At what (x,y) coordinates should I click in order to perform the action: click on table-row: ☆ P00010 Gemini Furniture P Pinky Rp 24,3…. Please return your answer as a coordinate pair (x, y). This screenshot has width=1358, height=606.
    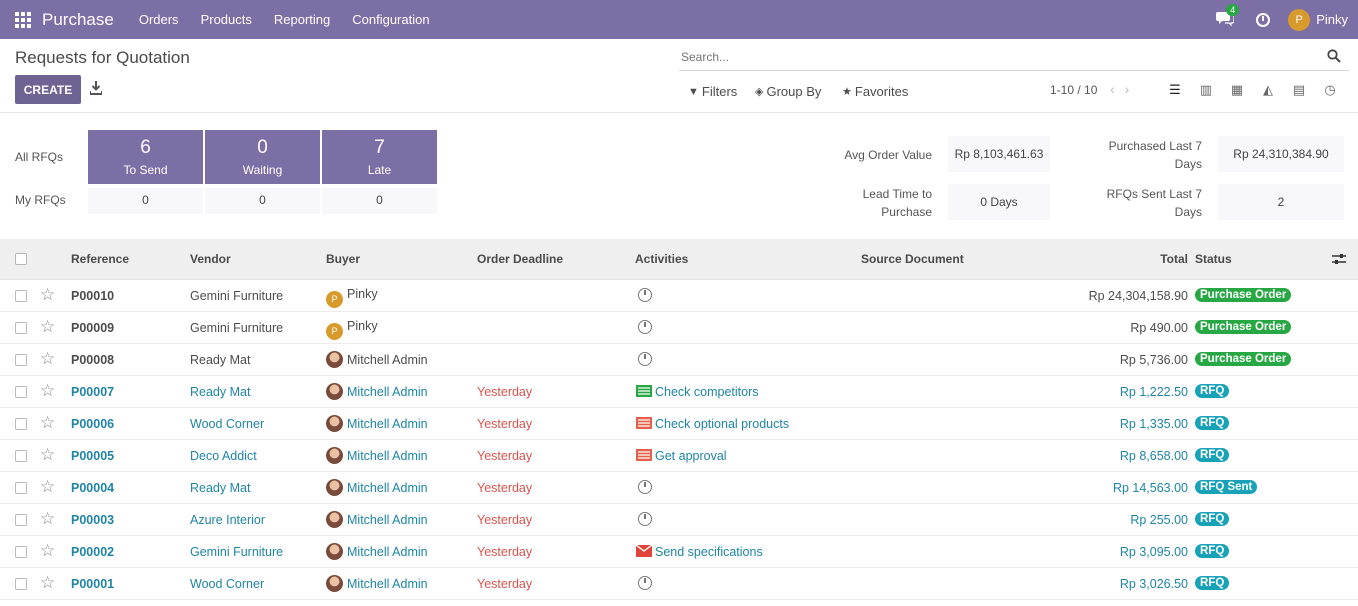
    Looking at the image, I should click on (679, 296).